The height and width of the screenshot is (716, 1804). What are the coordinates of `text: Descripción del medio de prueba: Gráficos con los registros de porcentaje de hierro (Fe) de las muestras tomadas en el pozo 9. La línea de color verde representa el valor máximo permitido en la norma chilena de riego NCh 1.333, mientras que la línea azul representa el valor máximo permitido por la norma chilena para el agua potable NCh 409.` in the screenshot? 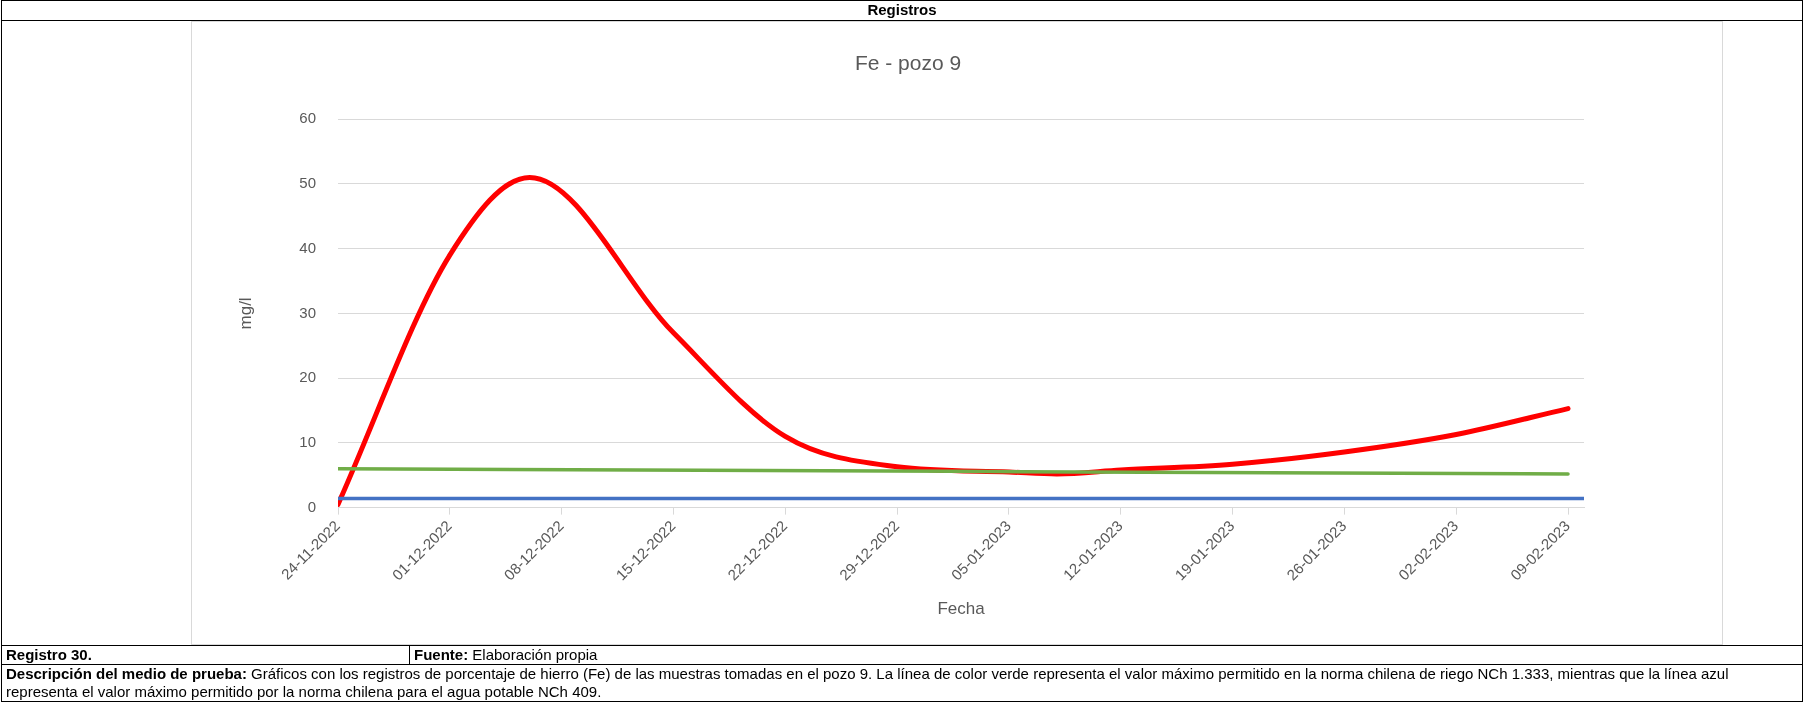 It's located at (902, 683).